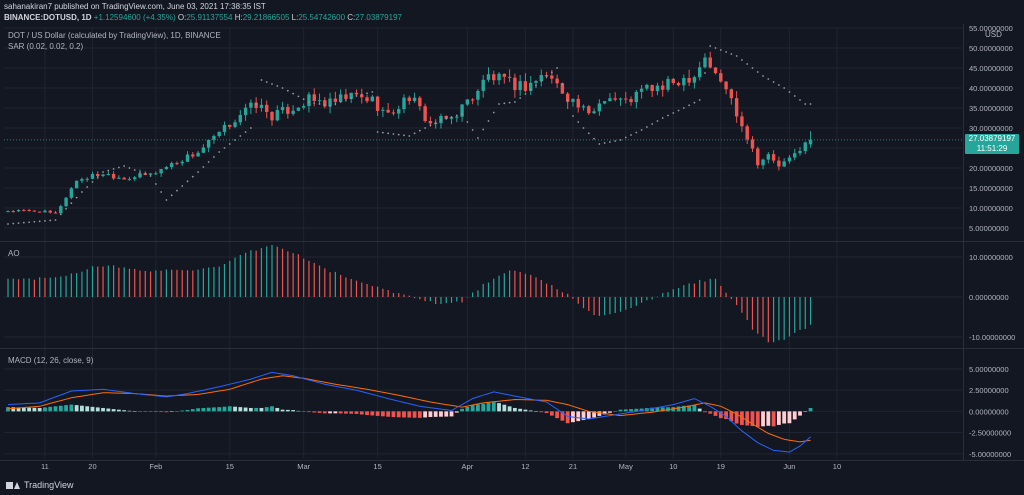 Image resolution: width=1024 pixels, height=495 pixels. I want to click on x-tick-label: 12, so click(525, 466).